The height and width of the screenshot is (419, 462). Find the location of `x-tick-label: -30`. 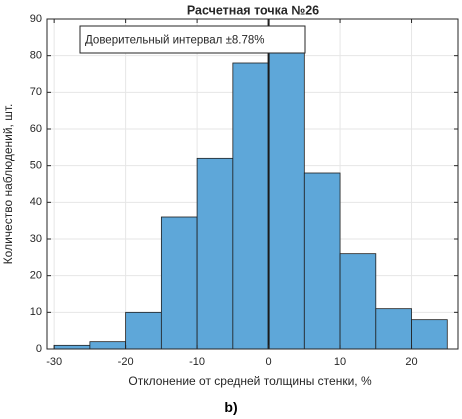

x-tick-label: -30 is located at coordinates (54, 362).